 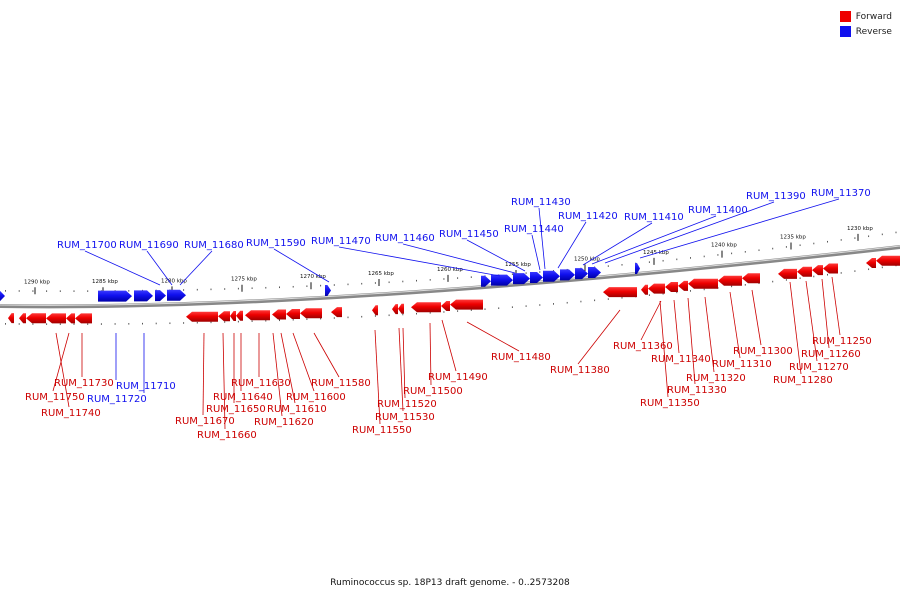 What do you see at coordinates (214, 245) in the screenshot?
I see `reverse-gene-label: RUM_11680` at bounding box center [214, 245].